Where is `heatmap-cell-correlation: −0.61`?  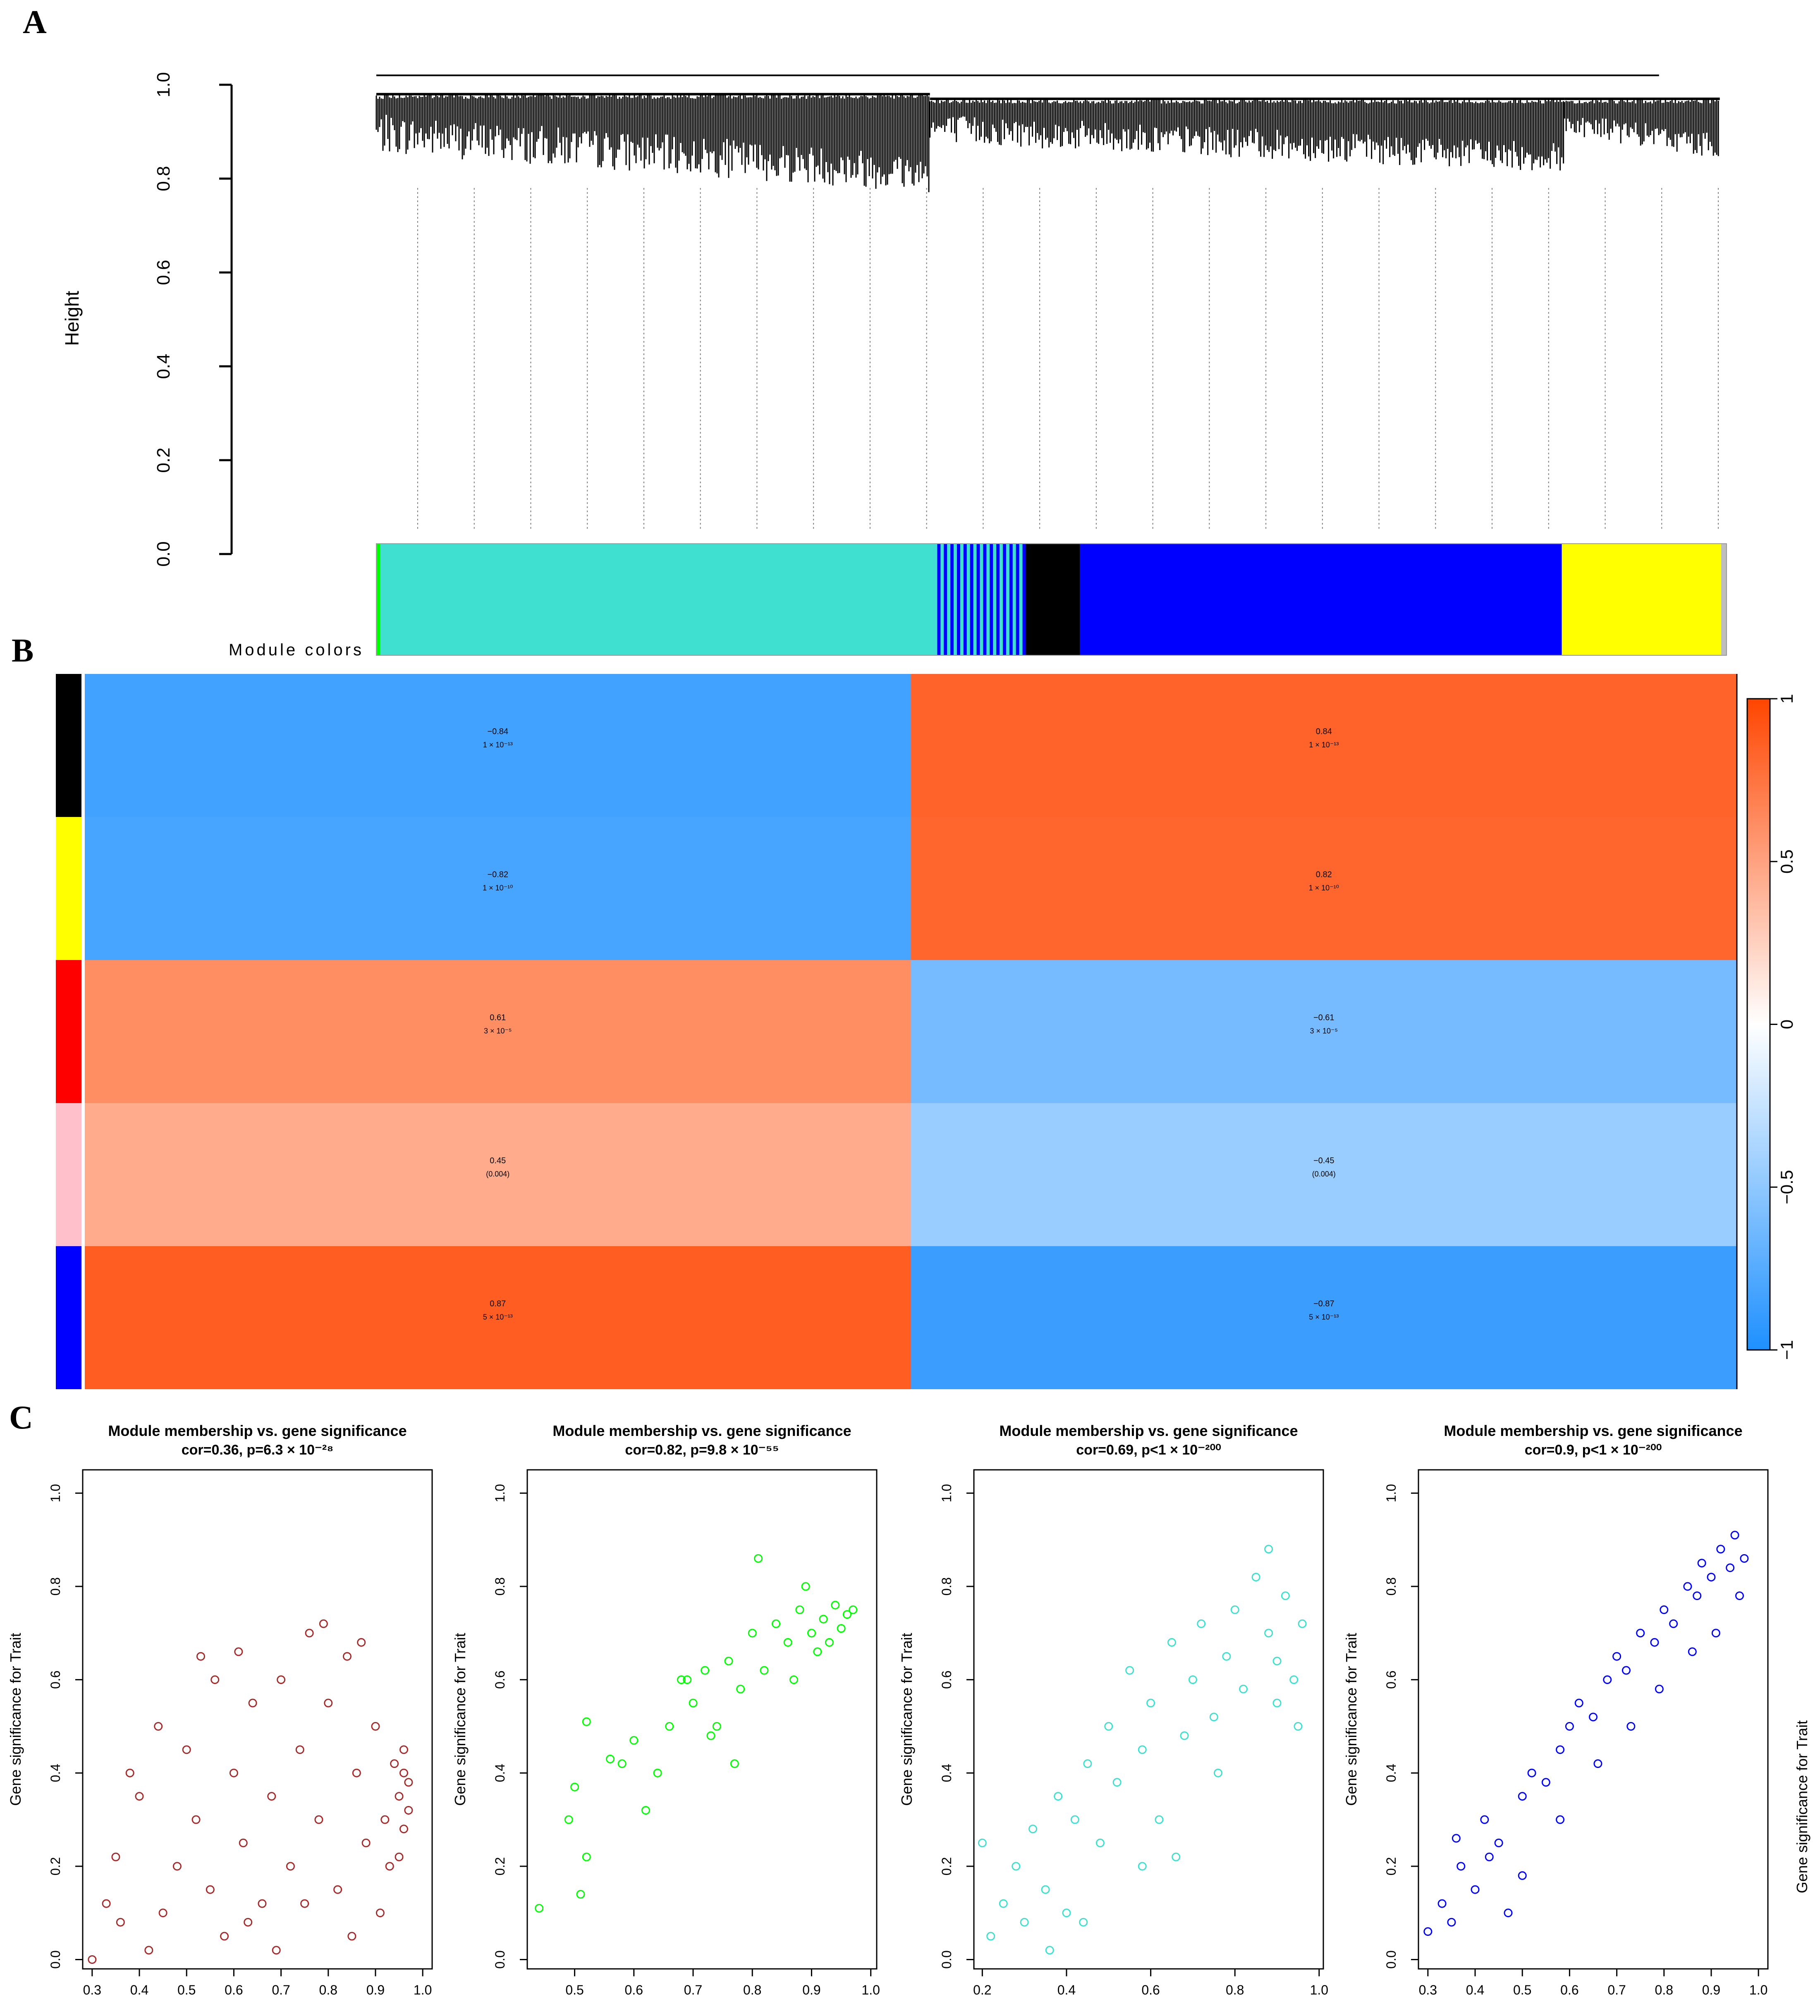 heatmap-cell-correlation: −0.61 is located at coordinates (1324, 1017).